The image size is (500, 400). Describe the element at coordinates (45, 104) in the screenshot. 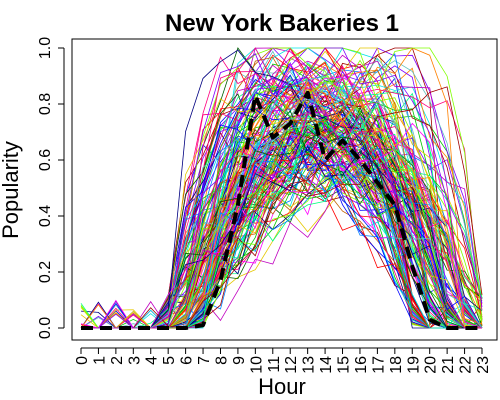

I see `y-tick-label: 0.8` at that location.